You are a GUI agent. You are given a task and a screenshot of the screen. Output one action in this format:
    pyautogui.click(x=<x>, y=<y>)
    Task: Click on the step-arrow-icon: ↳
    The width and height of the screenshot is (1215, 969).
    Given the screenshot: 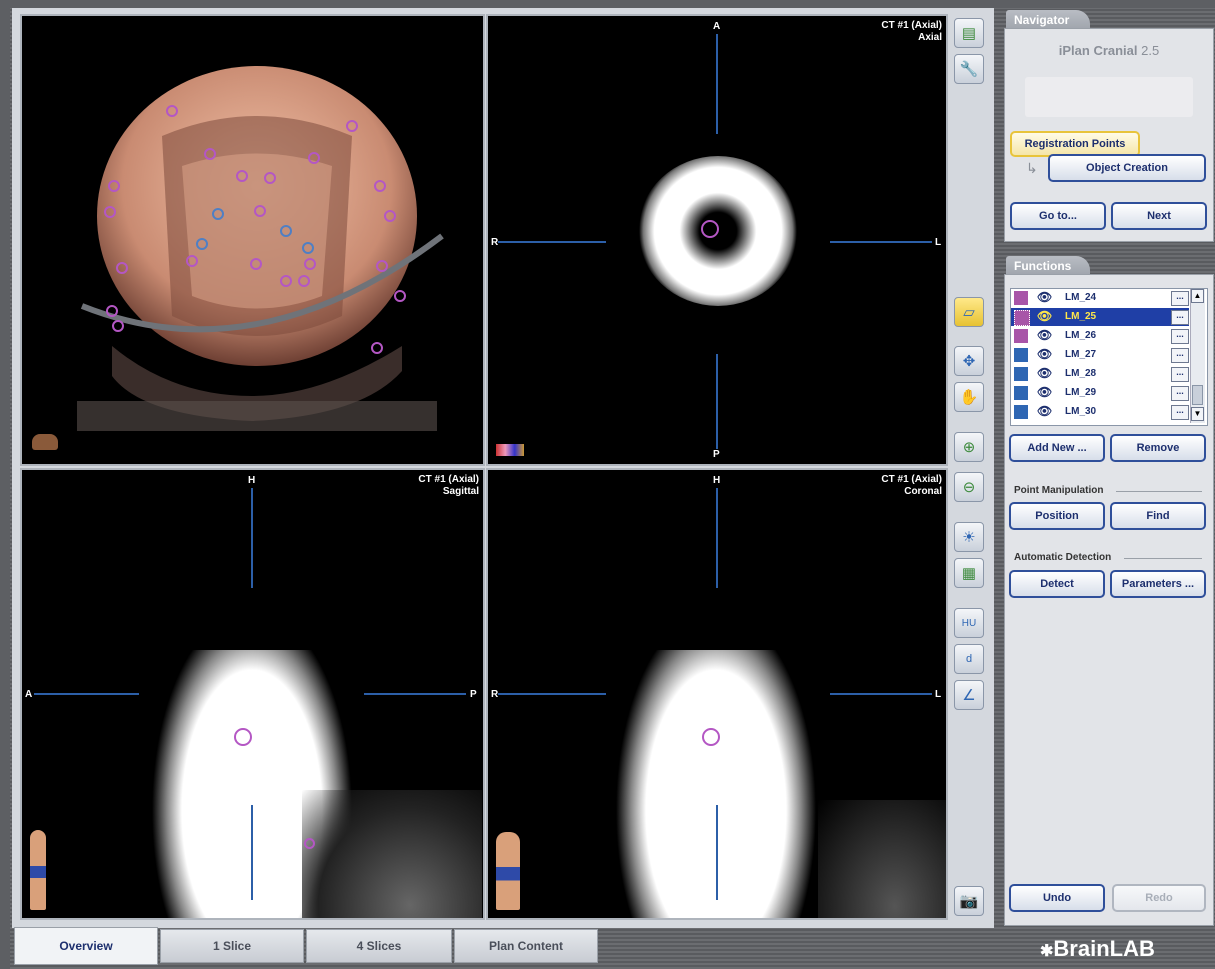 What is the action you would take?
    pyautogui.click(x=1032, y=168)
    